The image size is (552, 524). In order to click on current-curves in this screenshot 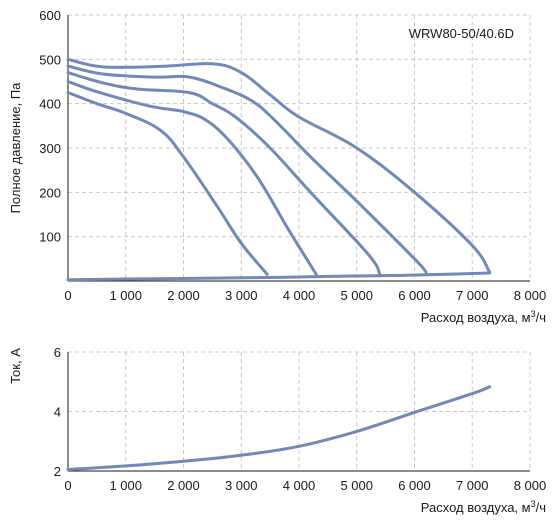, I will do `click(279, 428)`.